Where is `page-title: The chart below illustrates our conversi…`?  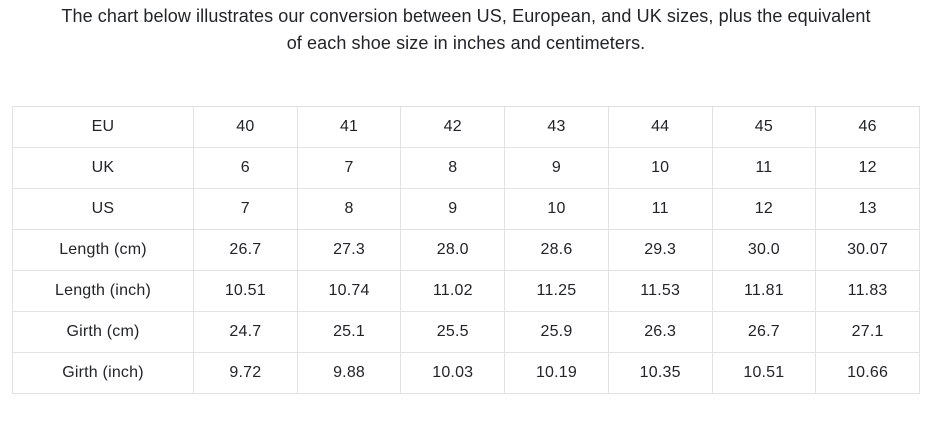 page-title: The chart below illustrates our conversi… is located at coordinates (466, 28).